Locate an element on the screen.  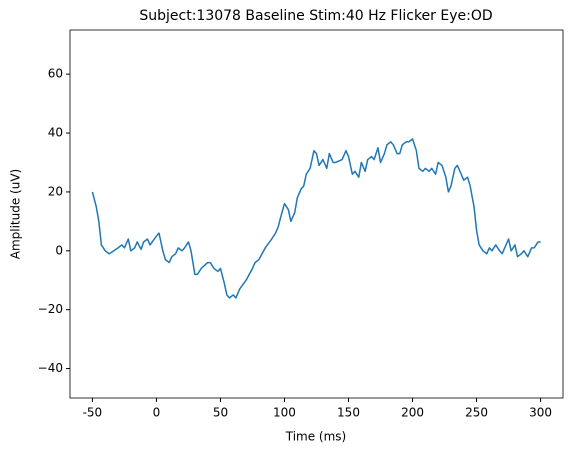
y-tick-label: 0 is located at coordinates (59, 250).